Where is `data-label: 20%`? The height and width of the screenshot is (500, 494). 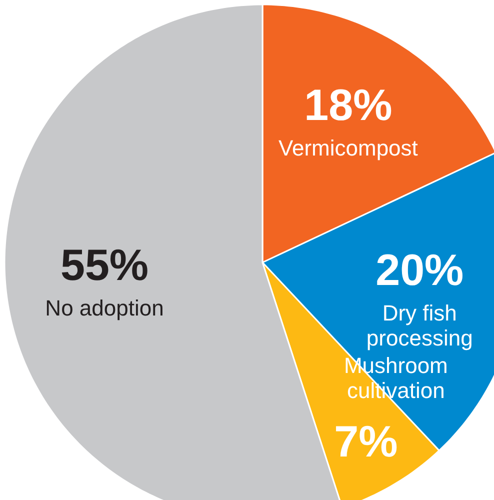
data-label: 20% is located at coordinates (420, 270).